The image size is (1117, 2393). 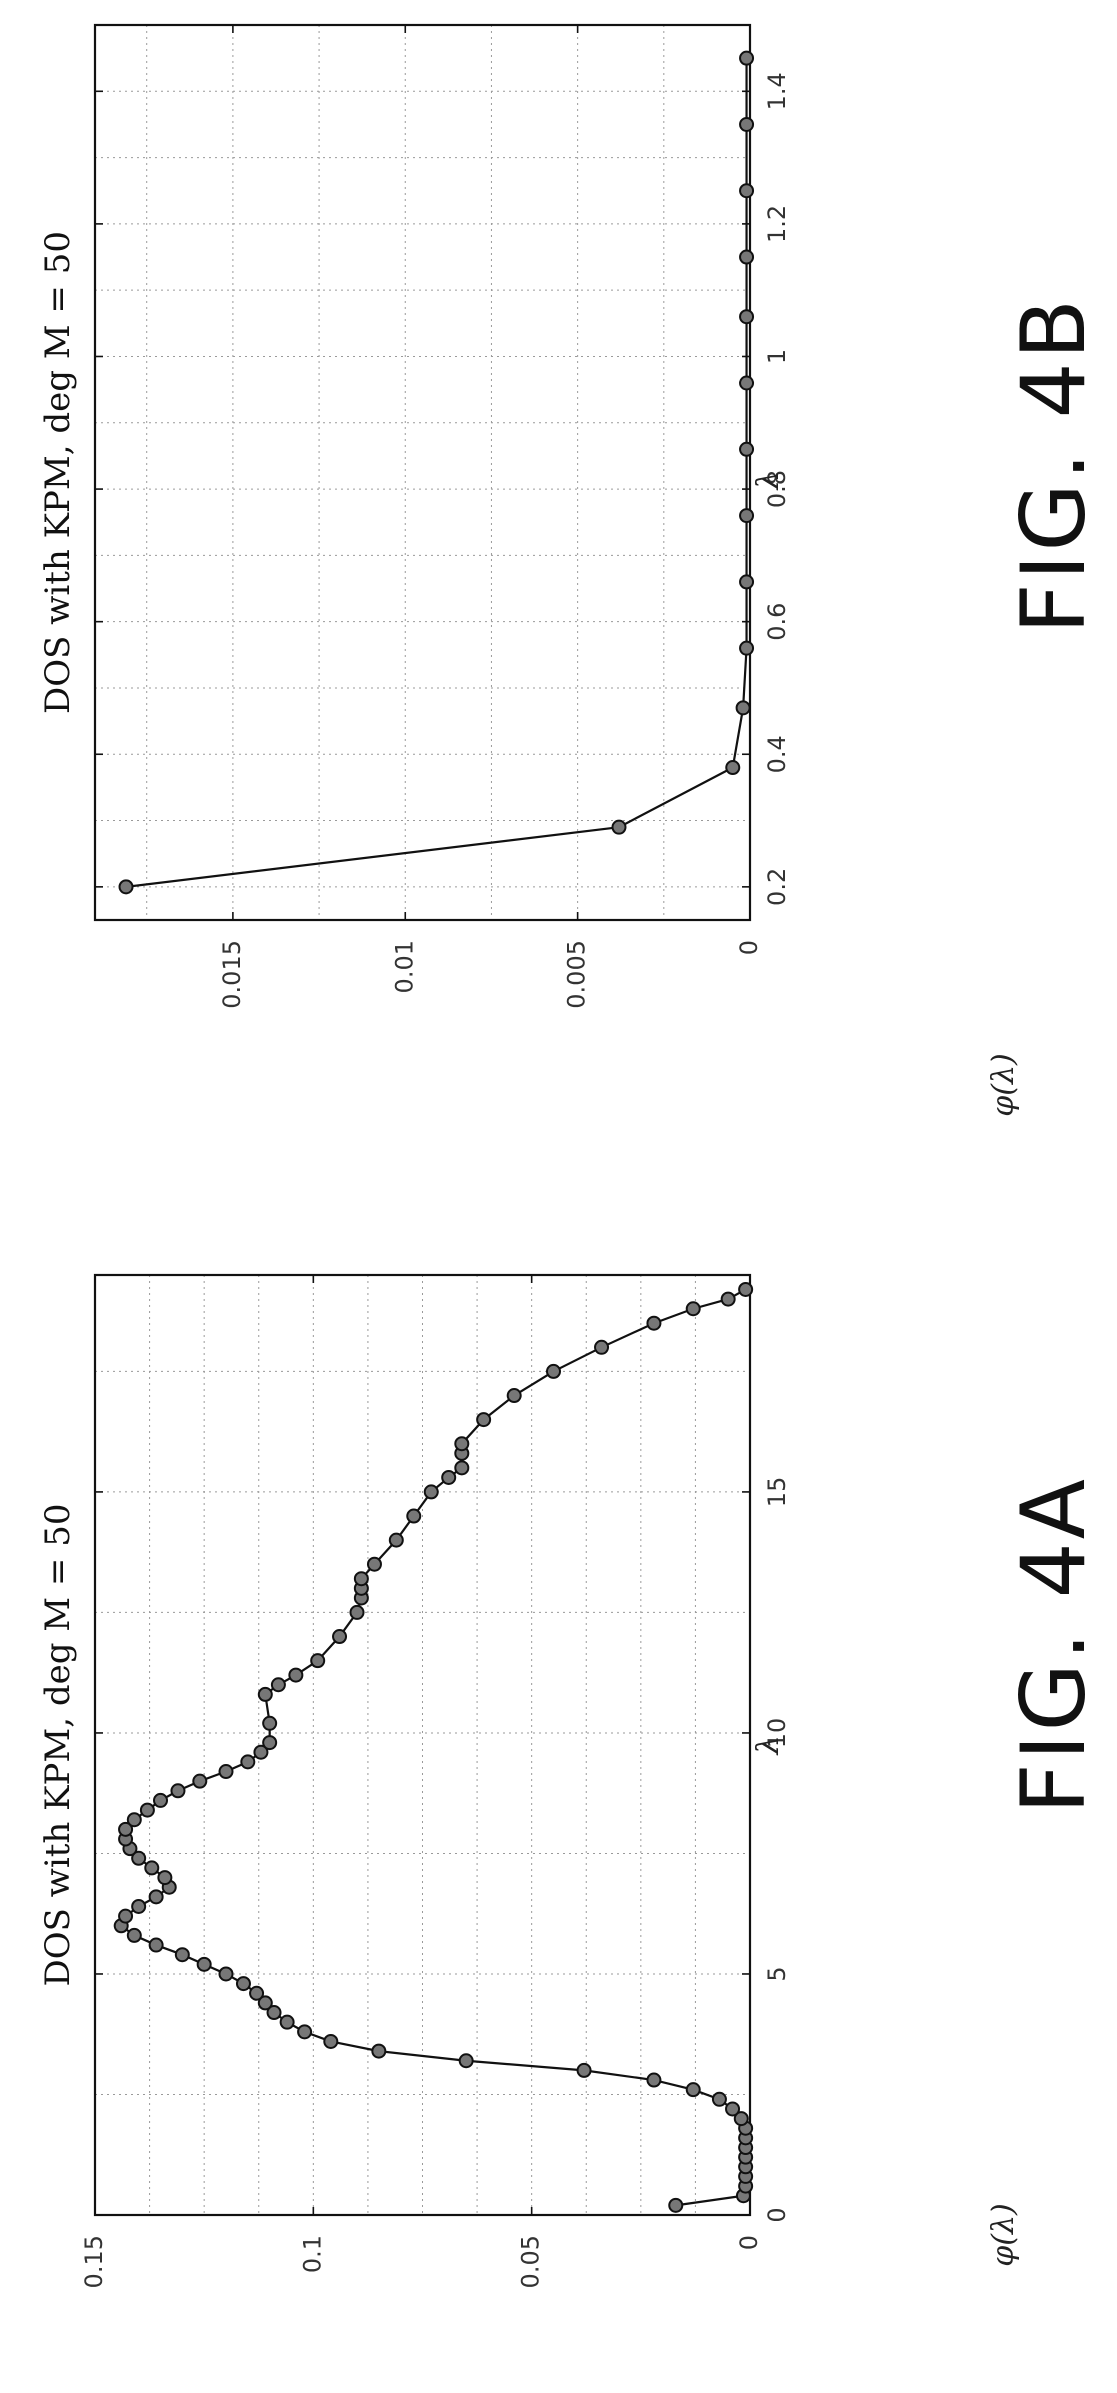 I want to click on x-tick-label: 5, so click(x=777, y=1973).